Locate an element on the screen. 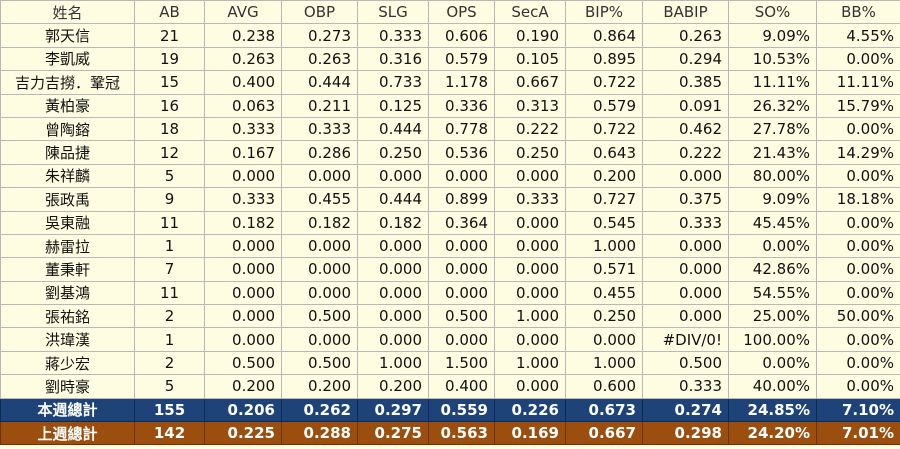  header-ops: OPS is located at coordinates (461, 12).